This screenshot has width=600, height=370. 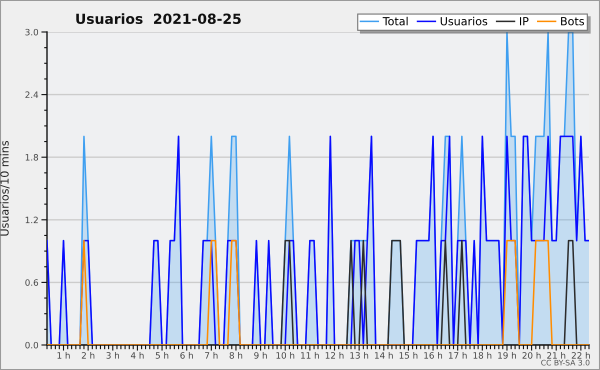 What do you see at coordinates (335, 355) in the screenshot?
I see `x-tick-label: 12 h` at bounding box center [335, 355].